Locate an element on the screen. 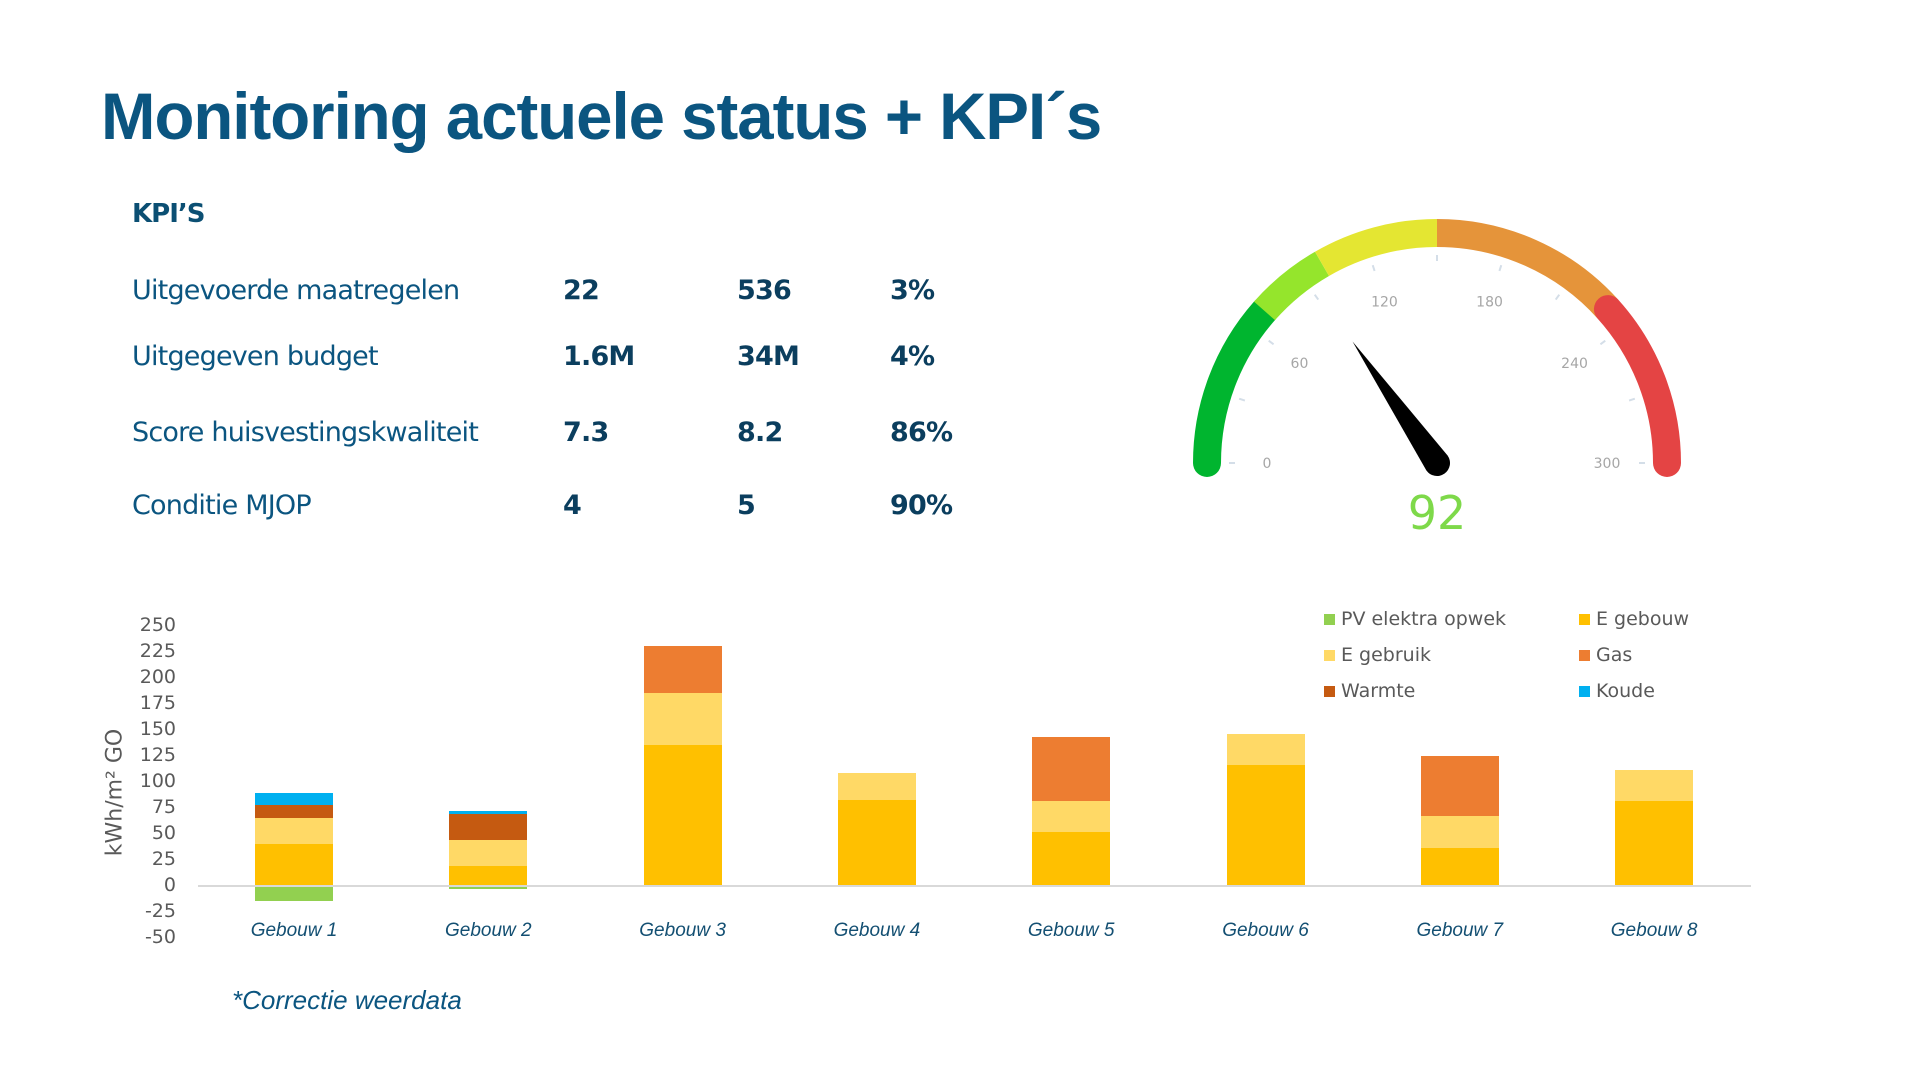  y-tick-label: 250 is located at coordinates (157, 625).